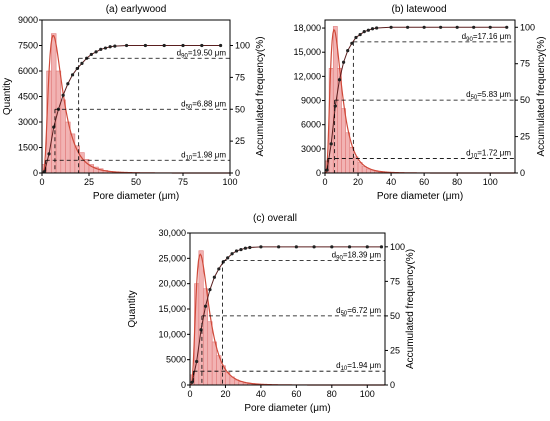 Image resolution: width=550 pixels, height=421 pixels. I want to click on percentile-label: d10=1.72 μm, so click(488, 153).